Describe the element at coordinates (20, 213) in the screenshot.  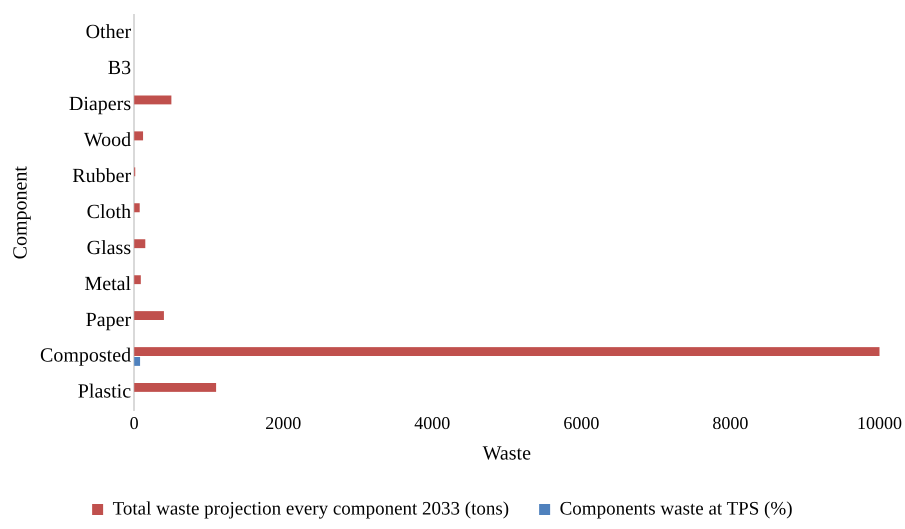
I see `y-axis-title: Component` at that location.